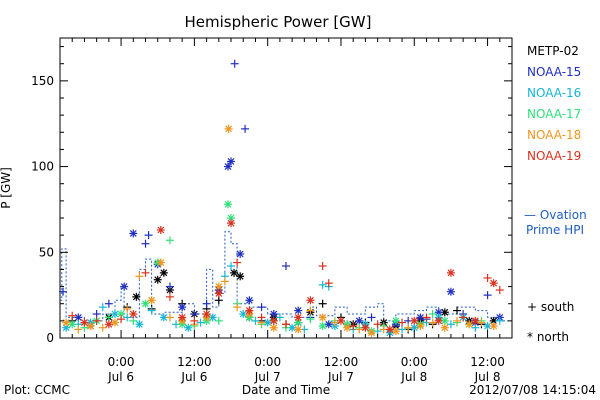  Describe the element at coordinates (139, 324) in the screenshot. I see `point-noaa-16-north` at that location.